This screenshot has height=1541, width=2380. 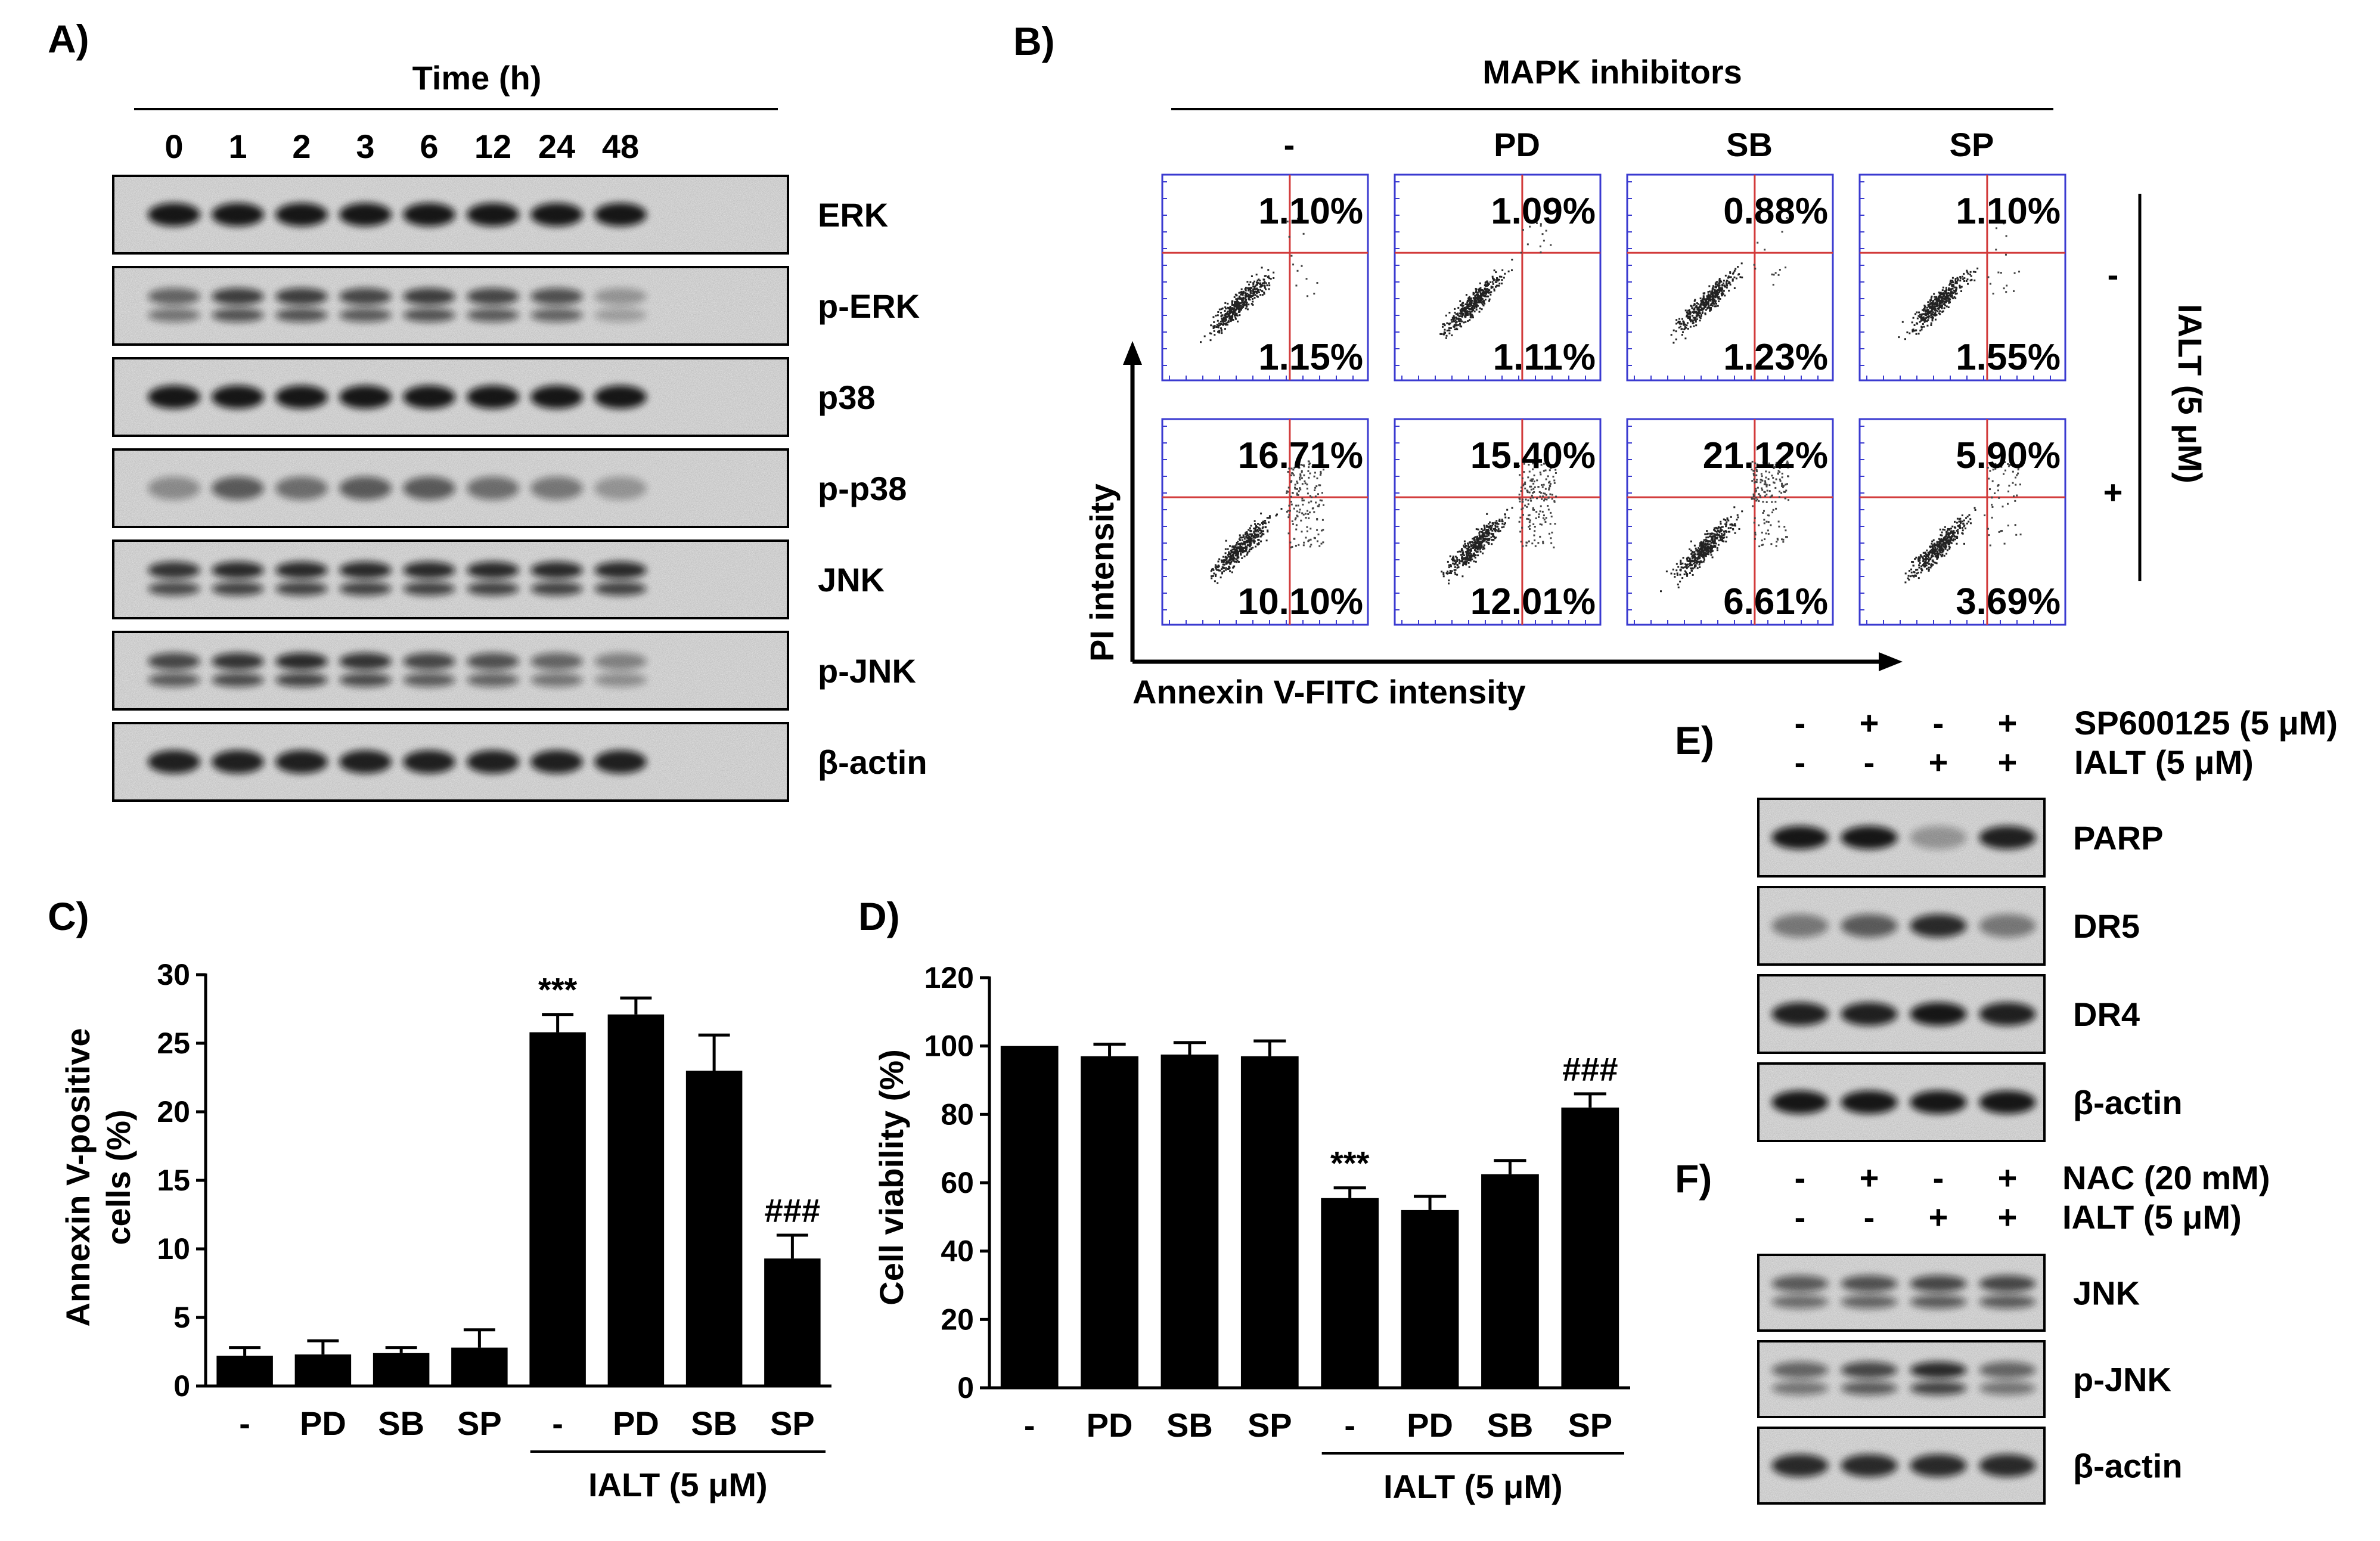 I want to click on mapk-header: MAPK inhibitors, so click(x=1612, y=72).